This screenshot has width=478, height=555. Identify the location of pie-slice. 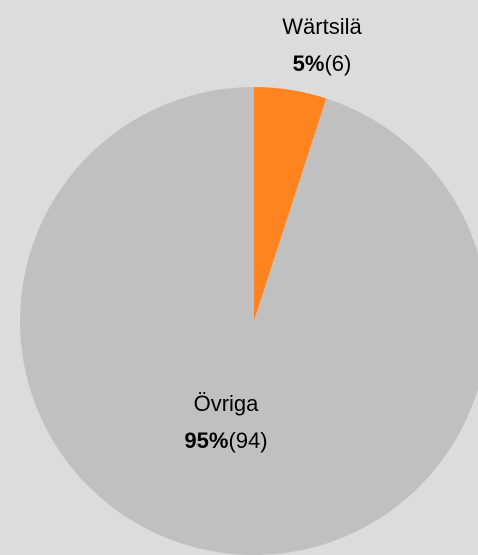
(290, 204).